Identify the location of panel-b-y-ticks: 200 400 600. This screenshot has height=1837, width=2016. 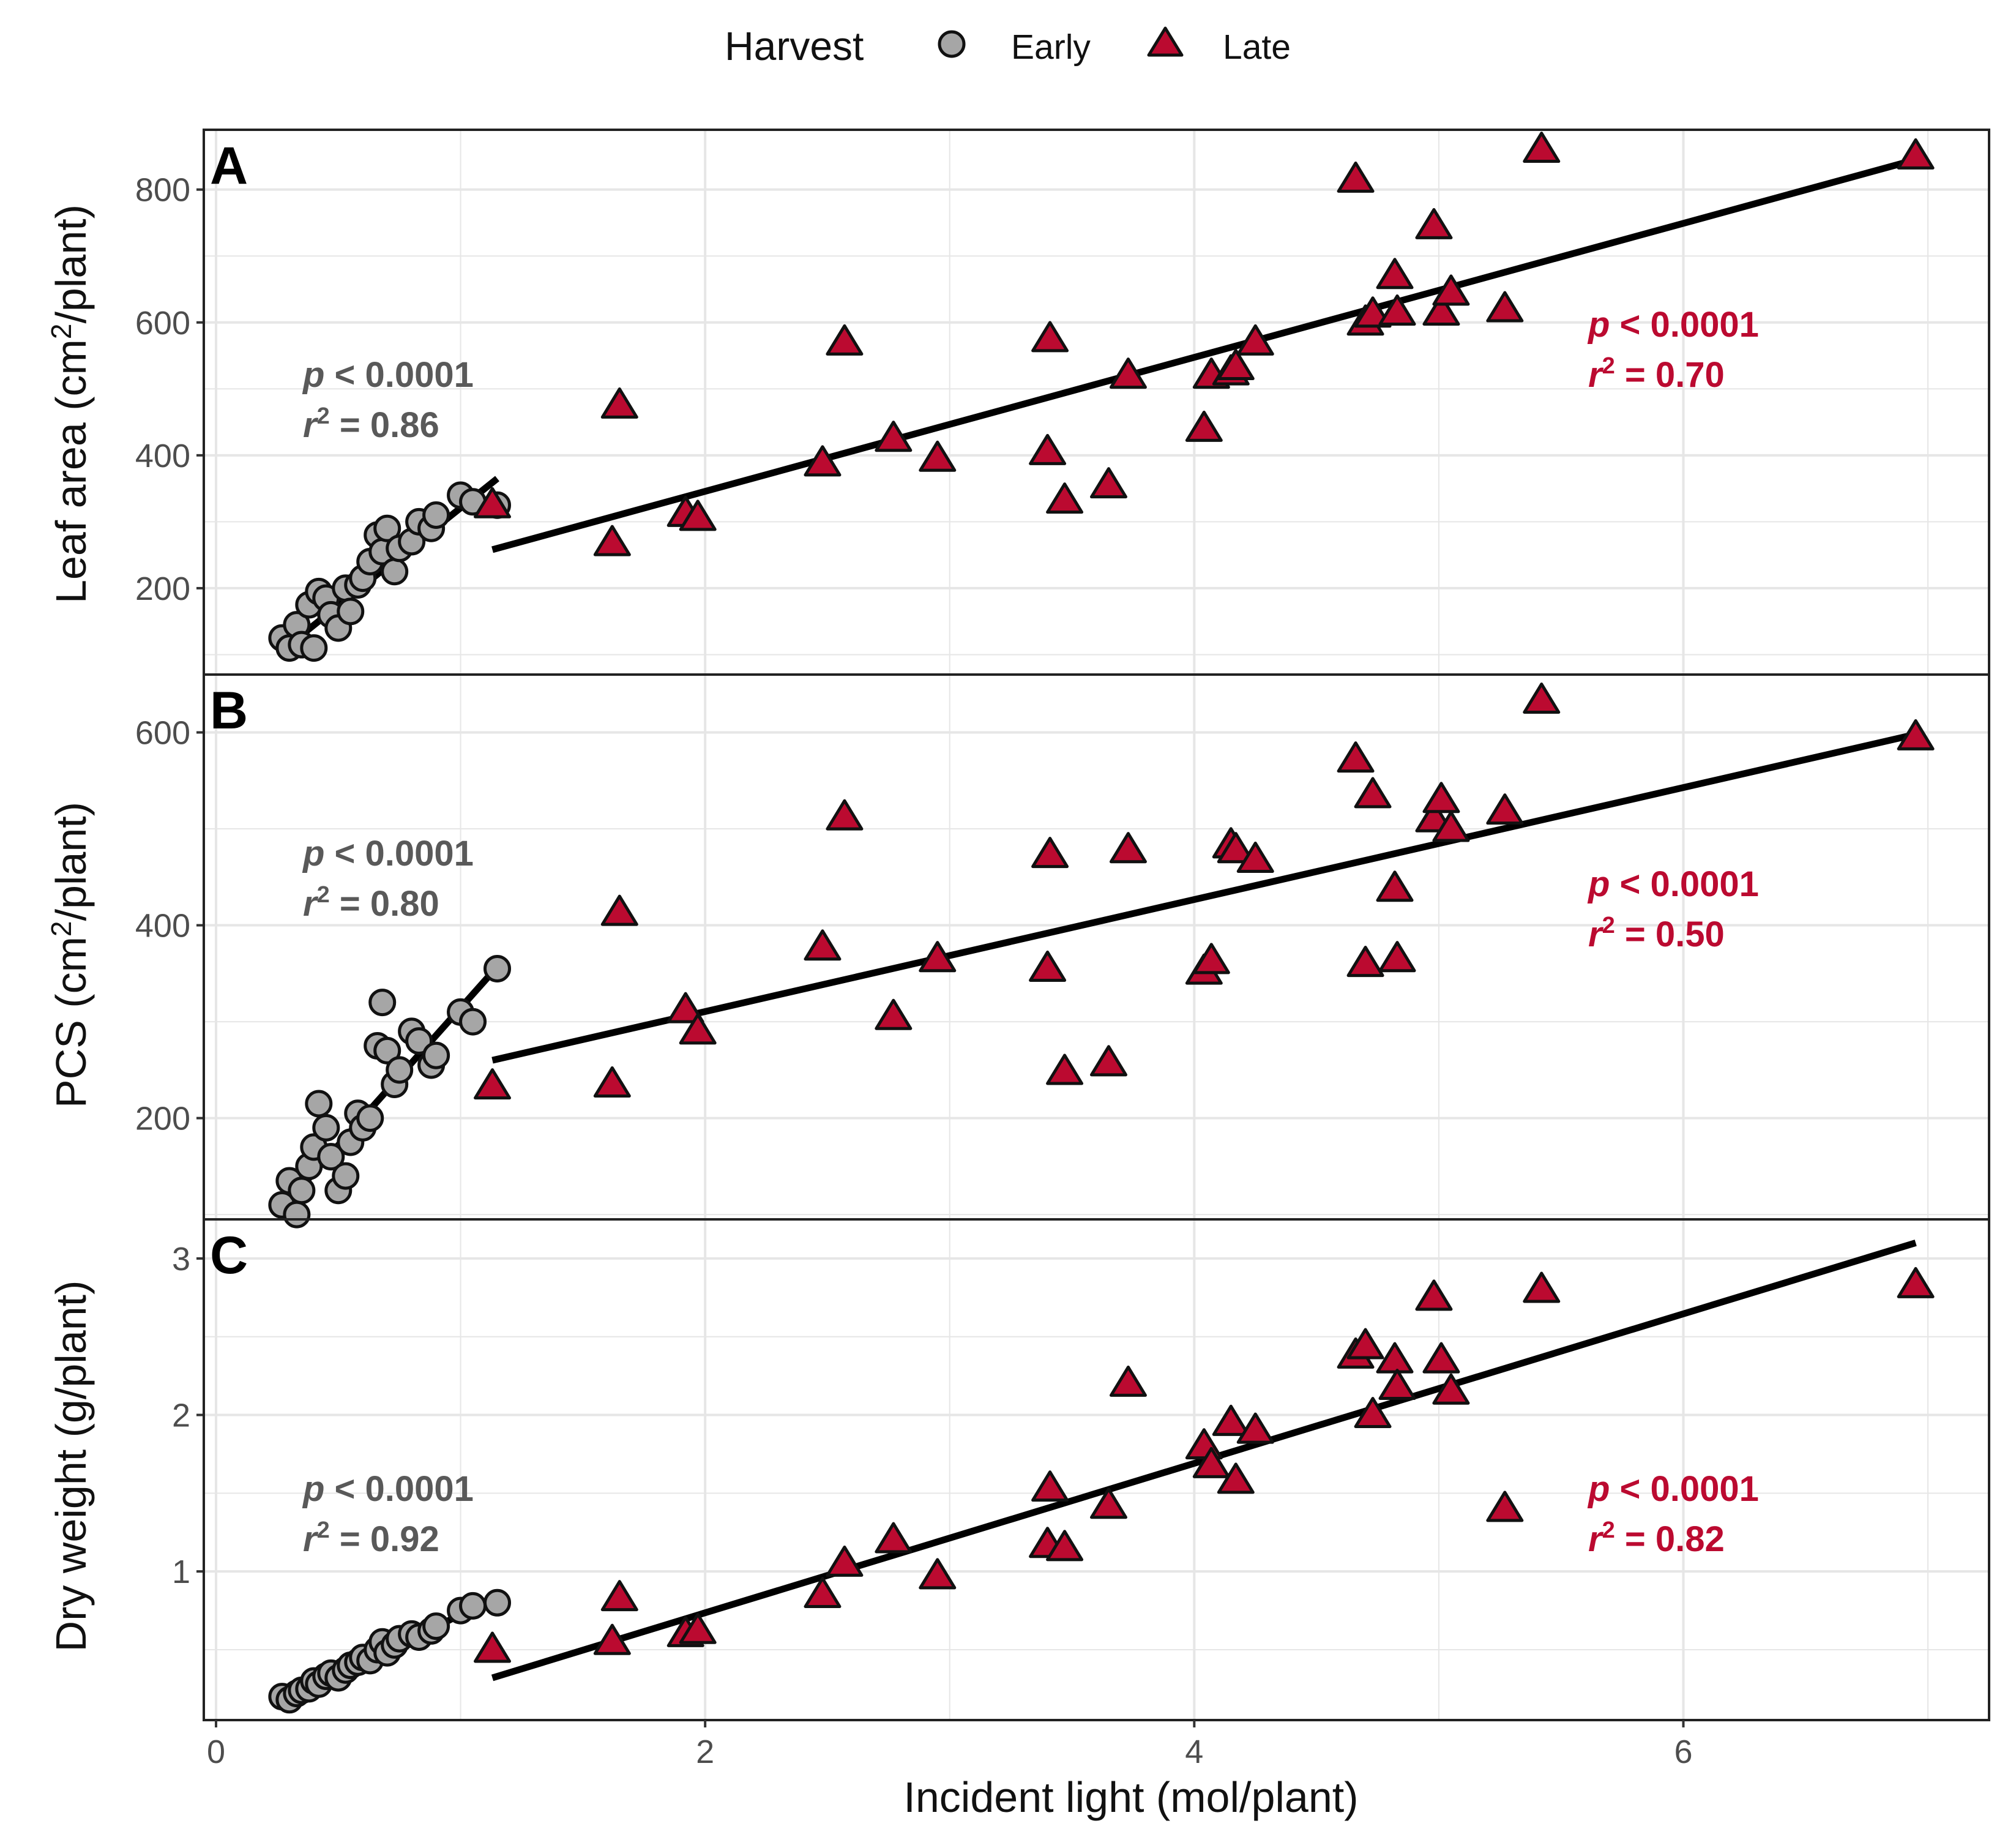
(169, 926).